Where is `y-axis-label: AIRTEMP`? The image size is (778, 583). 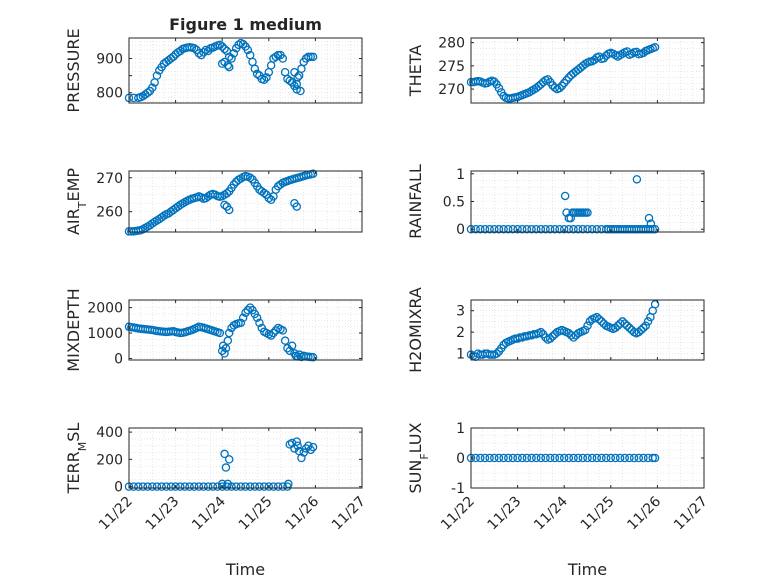 y-axis-label: AIRTEMP is located at coordinates (76, 201).